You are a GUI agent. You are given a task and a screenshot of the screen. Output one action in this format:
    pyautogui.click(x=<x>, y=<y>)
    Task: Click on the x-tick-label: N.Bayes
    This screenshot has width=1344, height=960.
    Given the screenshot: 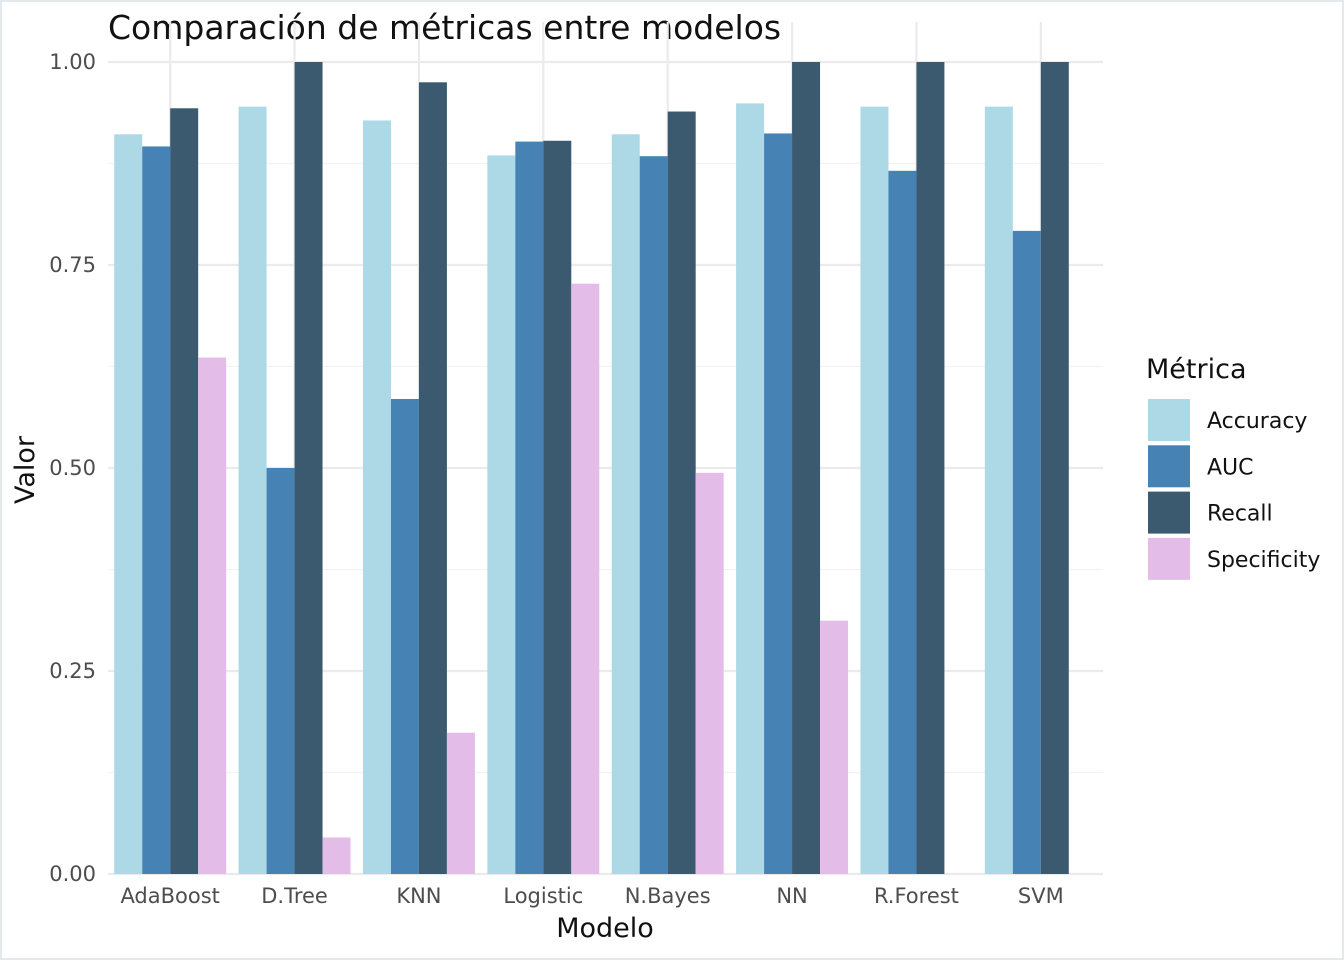 What is the action you would take?
    pyautogui.click(x=668, y=896)
    